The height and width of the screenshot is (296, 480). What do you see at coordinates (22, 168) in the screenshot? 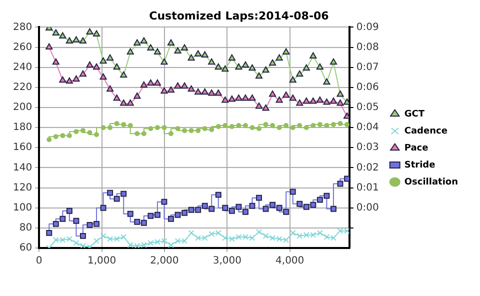
I see `y-tick-label: 140` at bounding box center [22, 168].